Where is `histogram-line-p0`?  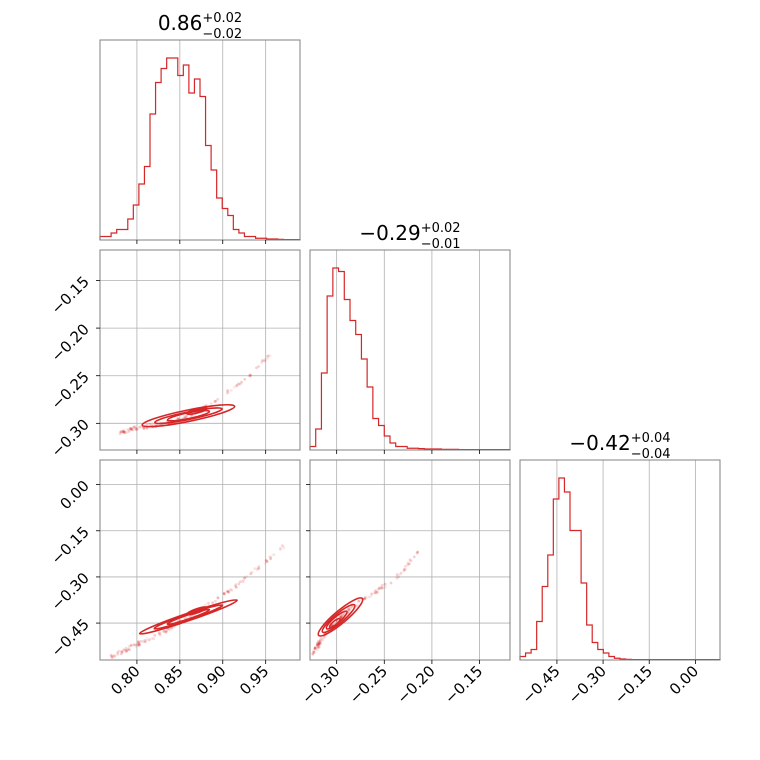
histogram-line-p0 is located at coordinates (200, 149).